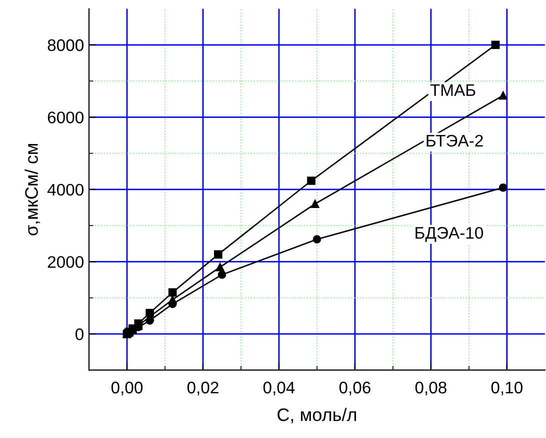 The height and width of the screenshot is (438, 546). Describe the element at coordinates (202, 389) in the screenshot. I see `x-tick-label: 0,02` at that location.